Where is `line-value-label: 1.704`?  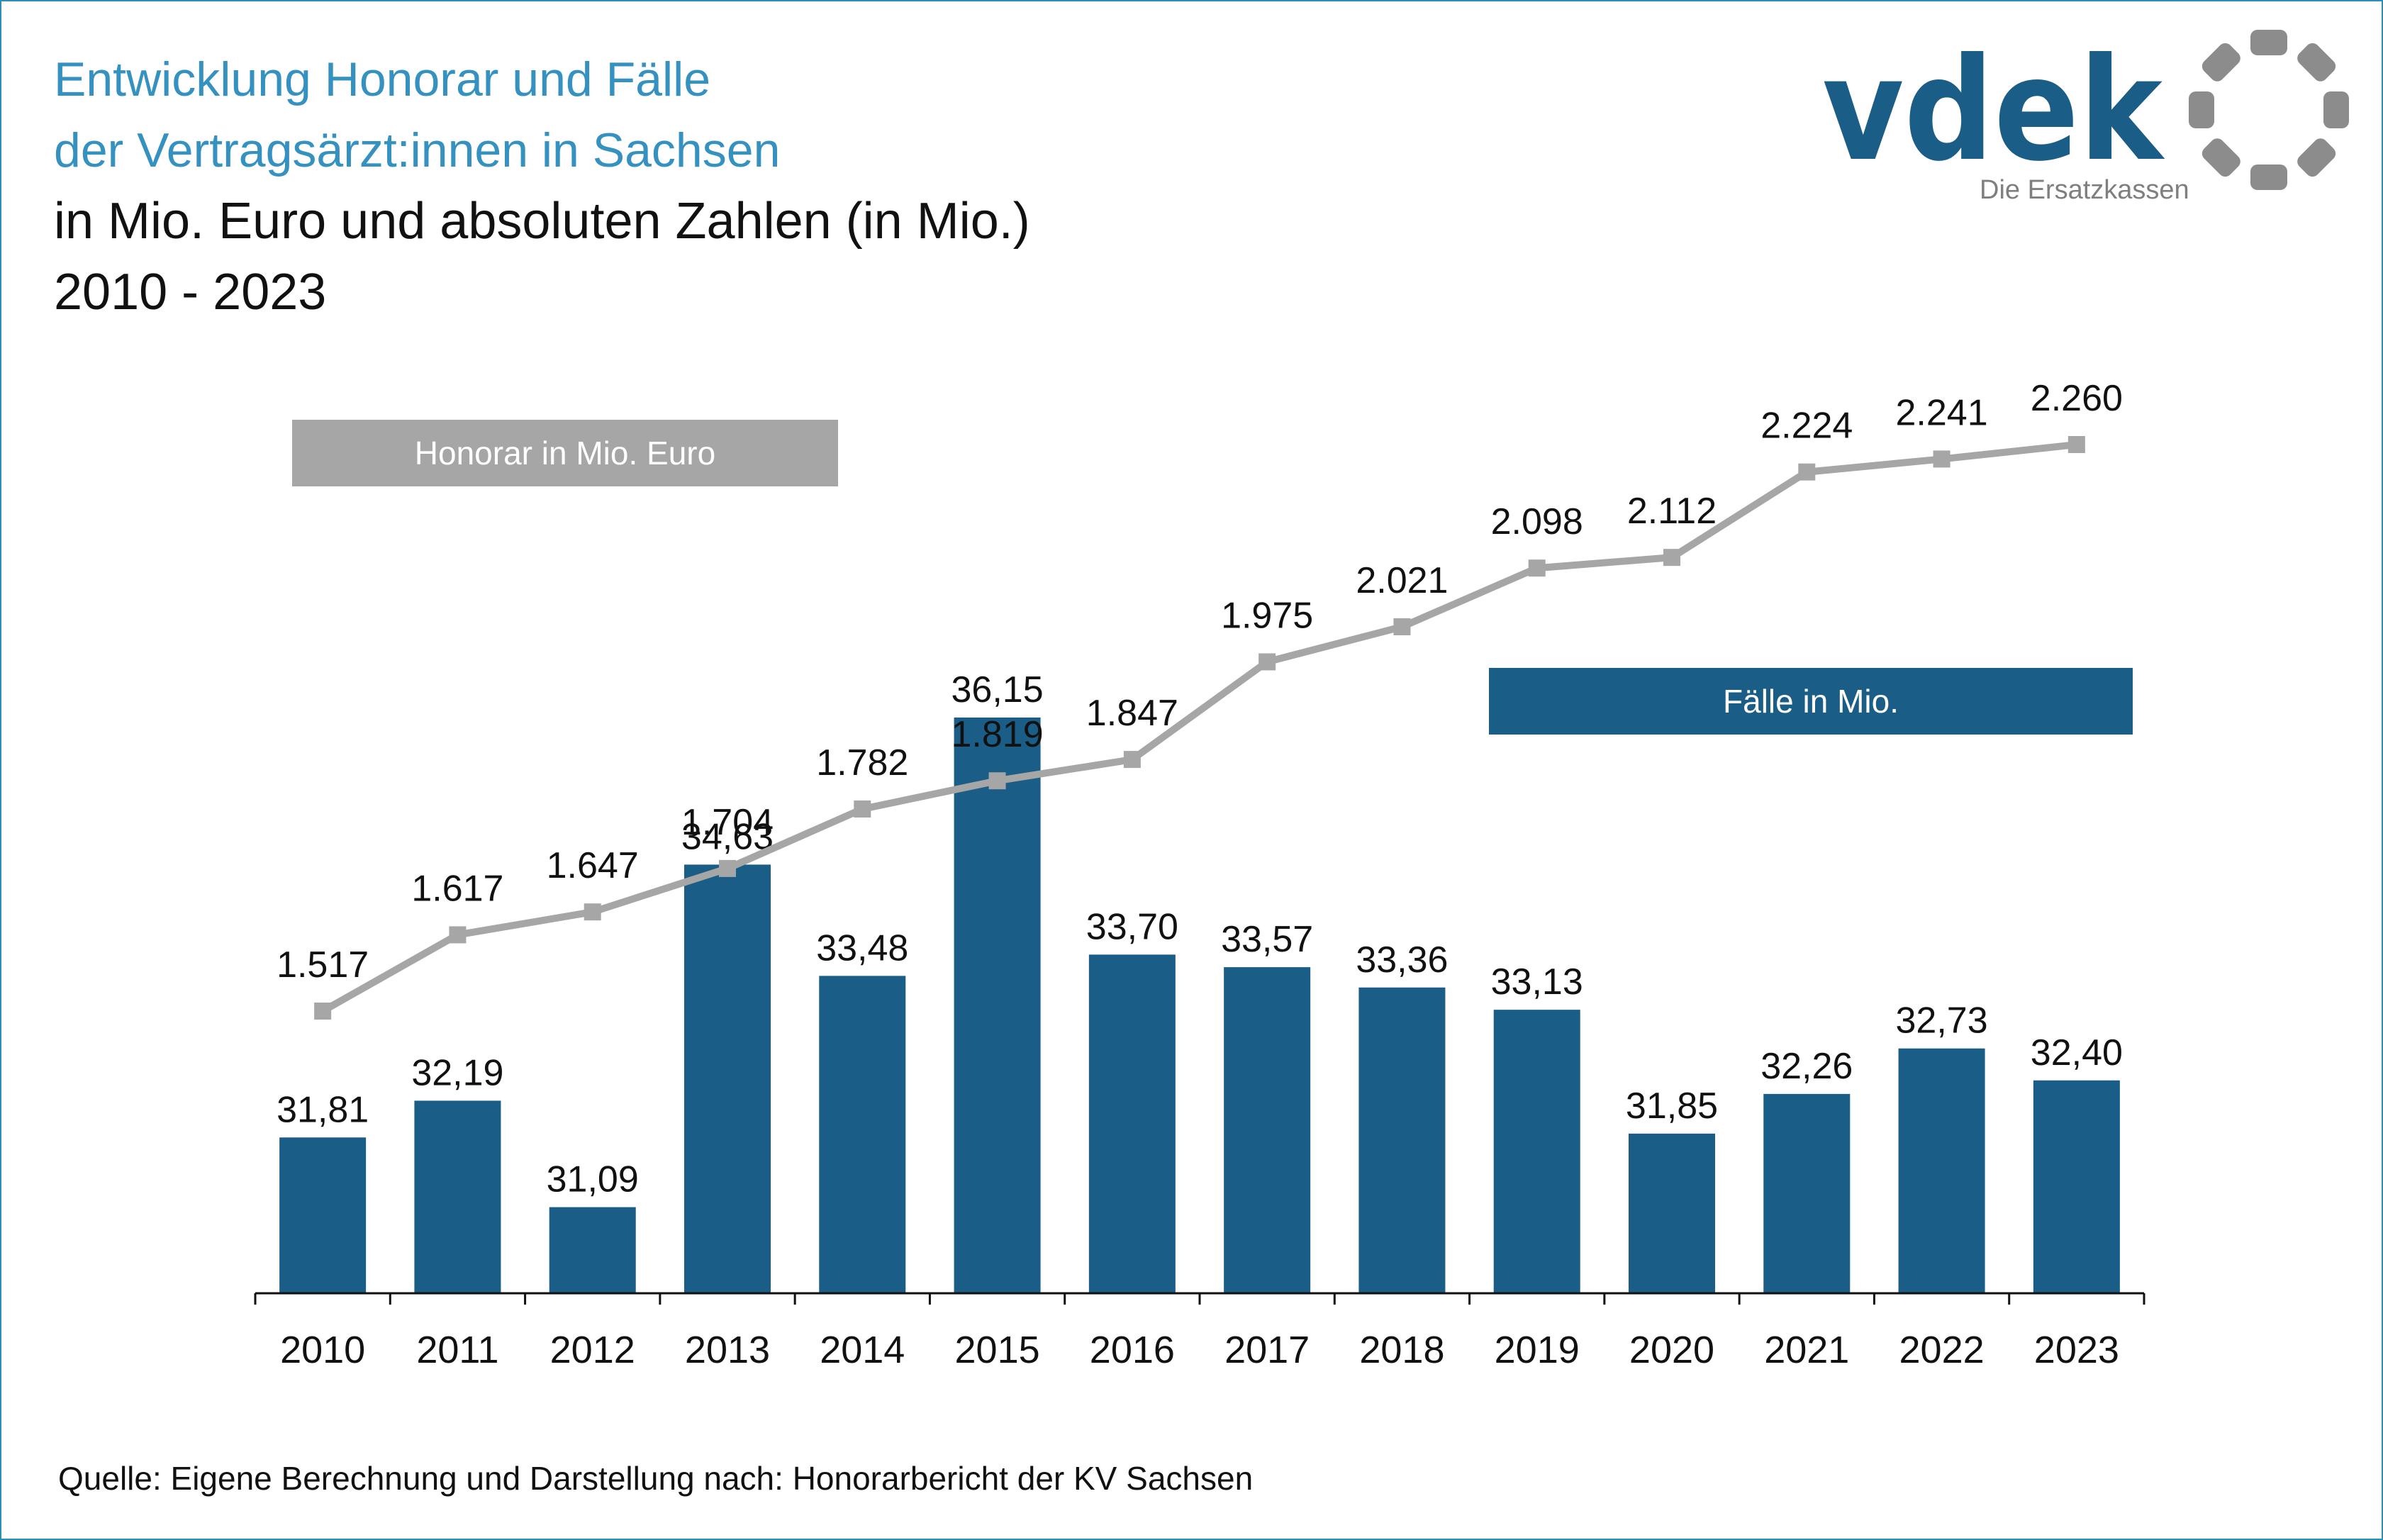
line-value-label: 1.704 is located at coordinates (728, 822).